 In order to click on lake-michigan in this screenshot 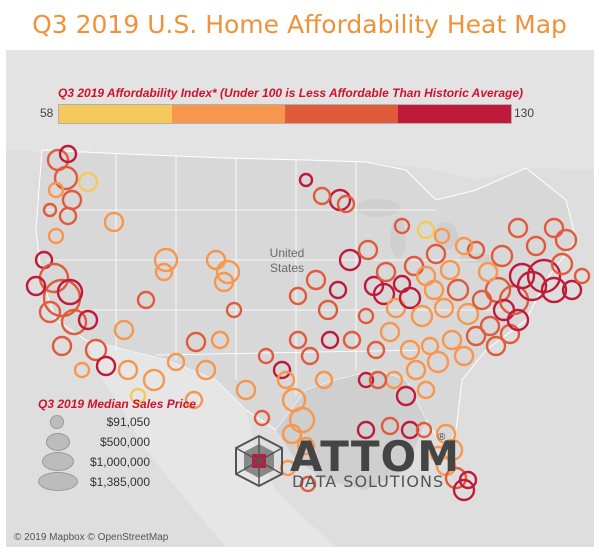, I will do `click(398, 238)`.